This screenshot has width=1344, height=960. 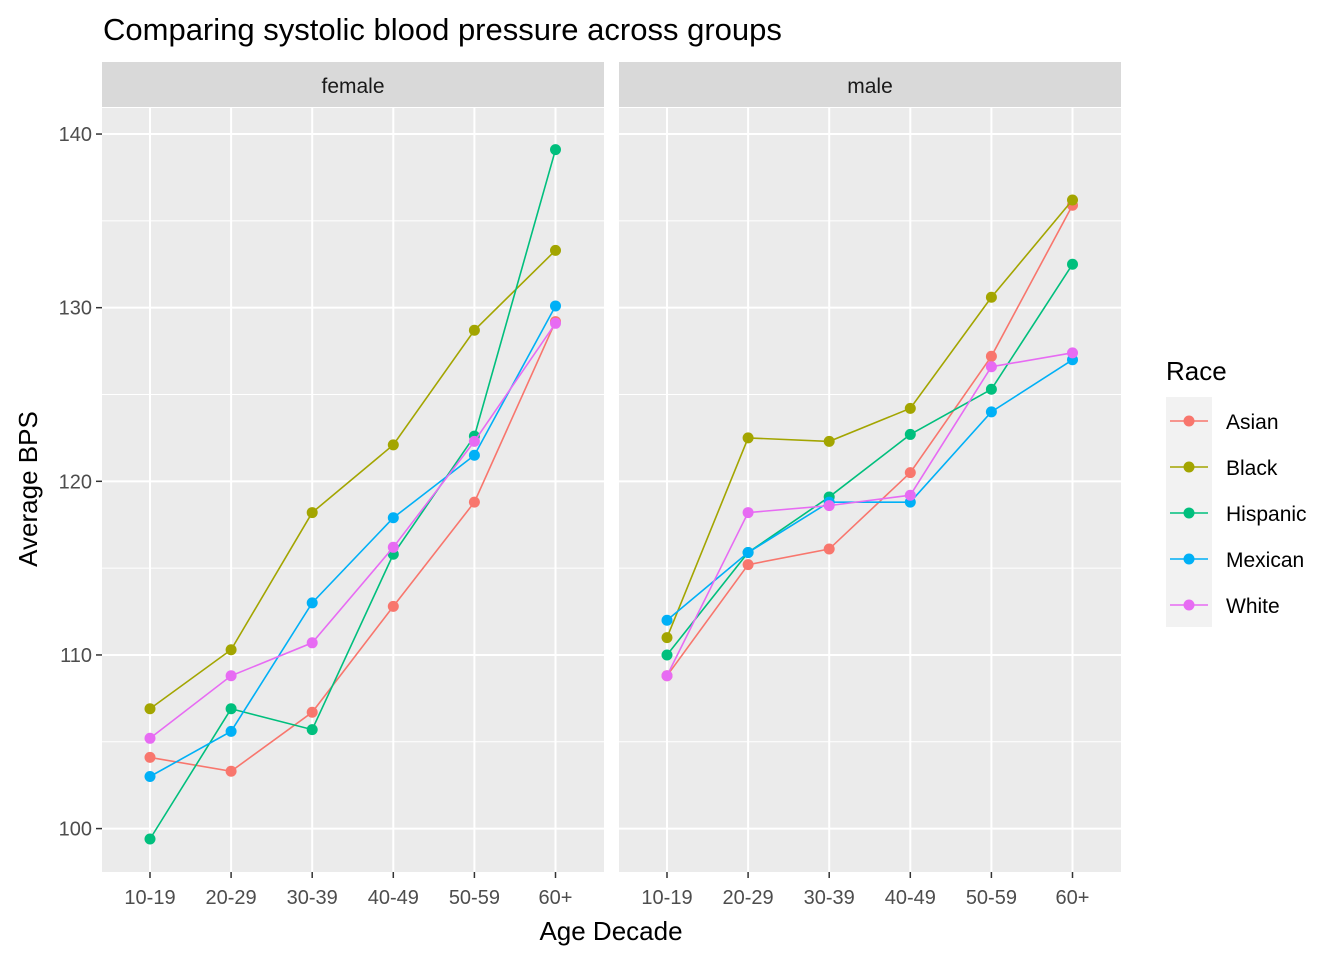 What do you see at coordinates (1253, 606) in the screenshot?
I see `legend-label-white: White` at bounding box center [1253, 606].